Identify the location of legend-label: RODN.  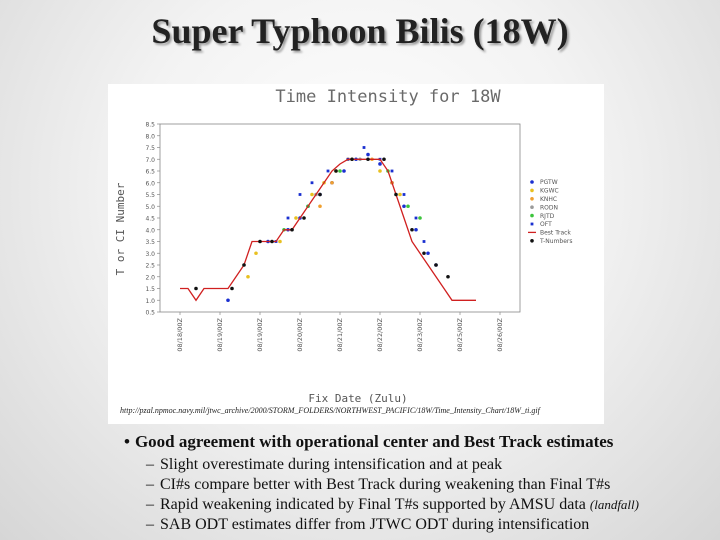
(549, 207).